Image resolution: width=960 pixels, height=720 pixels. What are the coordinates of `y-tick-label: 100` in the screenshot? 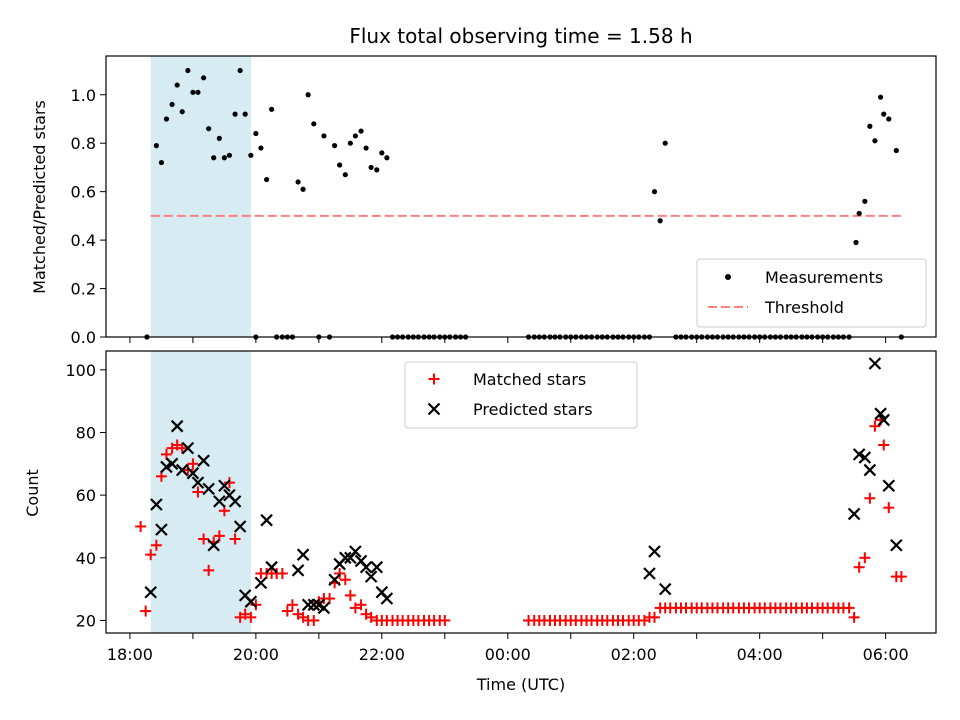 It's located at (80, 370).